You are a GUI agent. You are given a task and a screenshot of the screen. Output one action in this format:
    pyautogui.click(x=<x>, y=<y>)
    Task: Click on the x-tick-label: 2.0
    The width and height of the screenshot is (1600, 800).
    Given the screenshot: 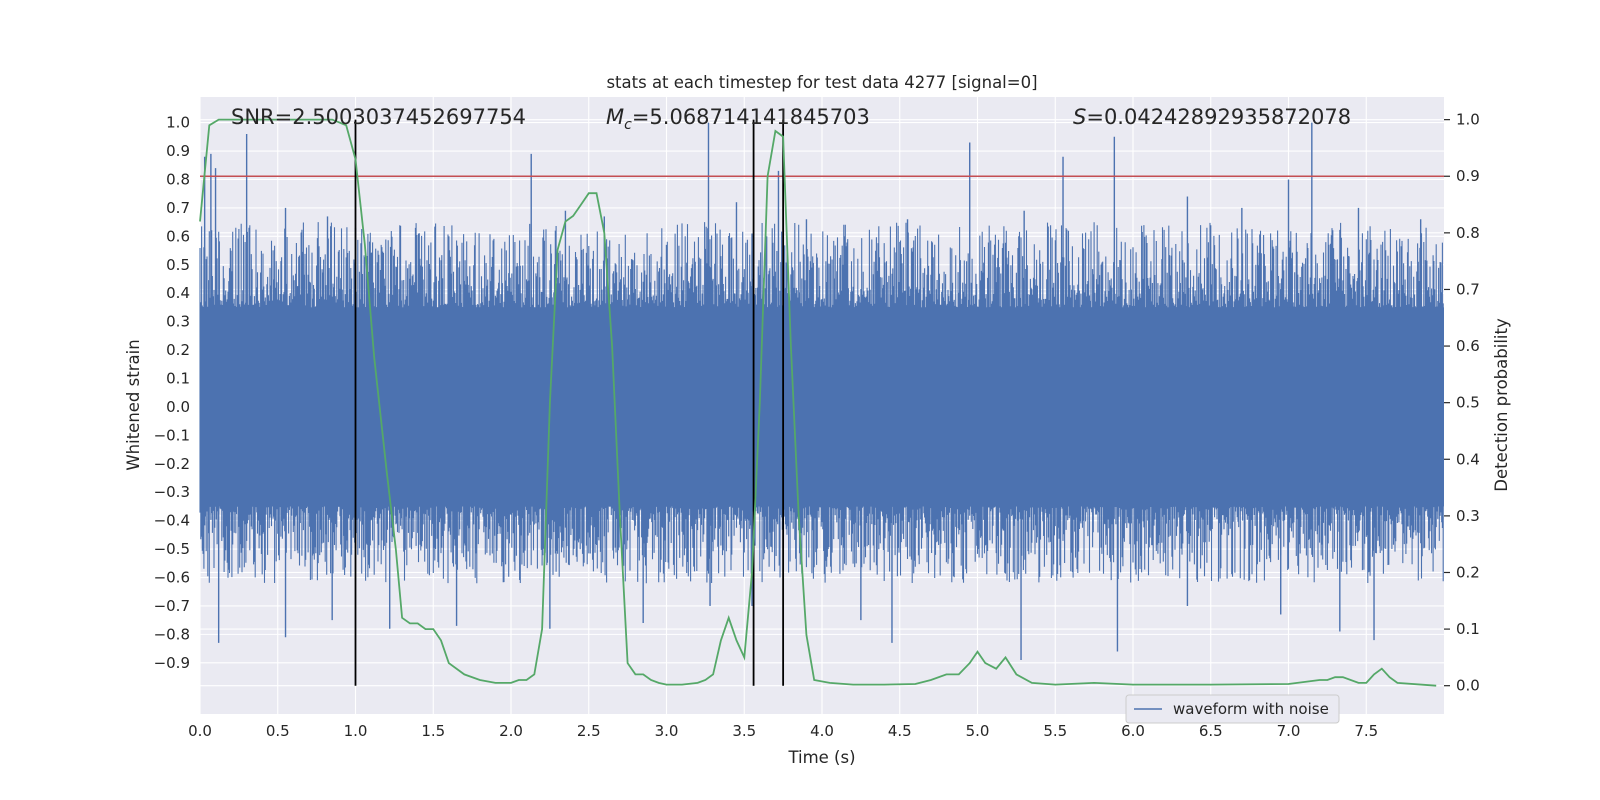 What is the action you would take?
    pyautogui.click(x=511, y=731)
    